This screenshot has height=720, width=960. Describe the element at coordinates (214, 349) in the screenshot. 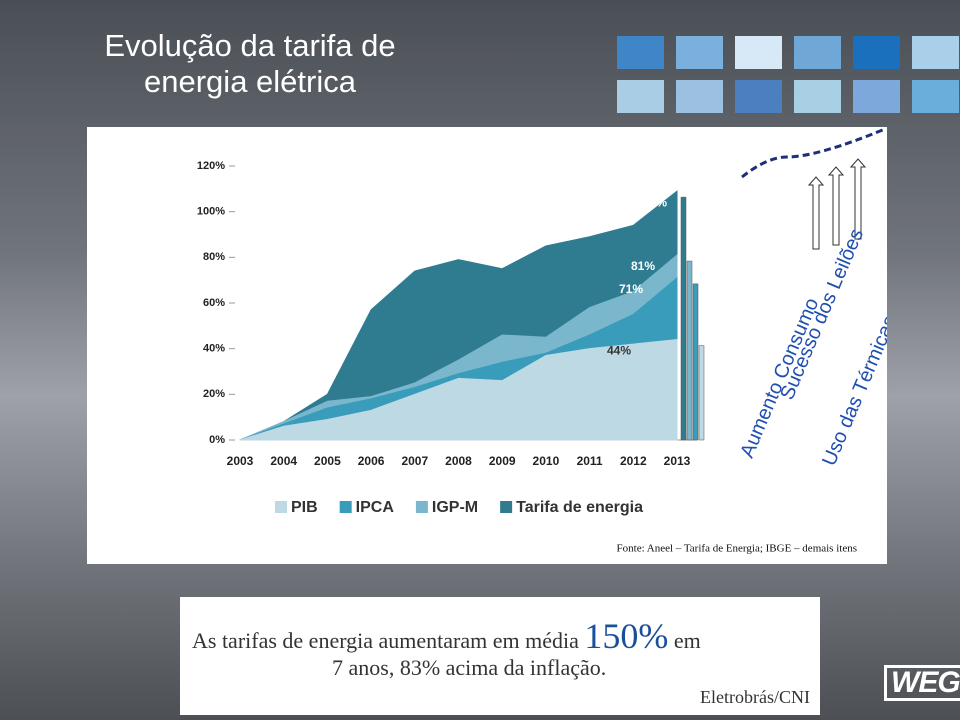

I see `y-tick-label: 40%` at that location.